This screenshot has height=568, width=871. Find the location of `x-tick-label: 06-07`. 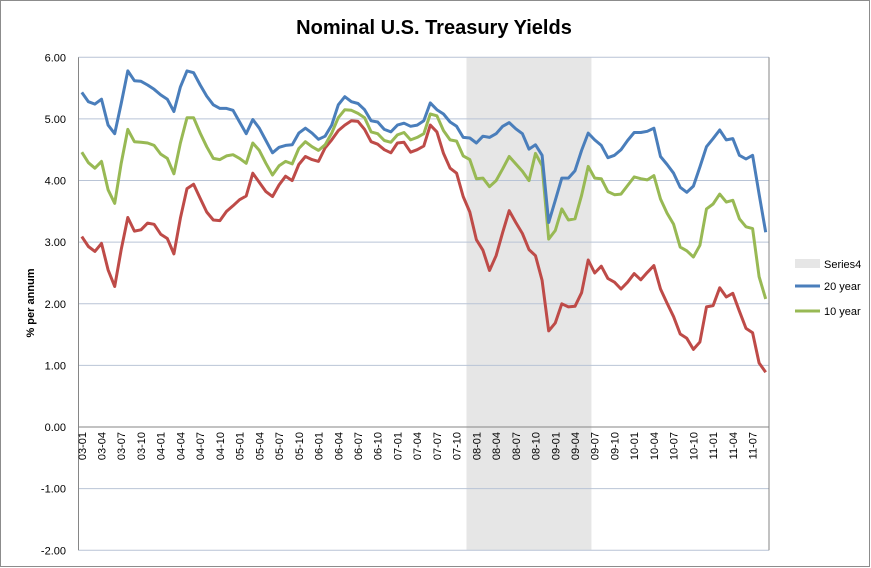

x-tick-label: 06-07 is located at coordinates (359, 446).